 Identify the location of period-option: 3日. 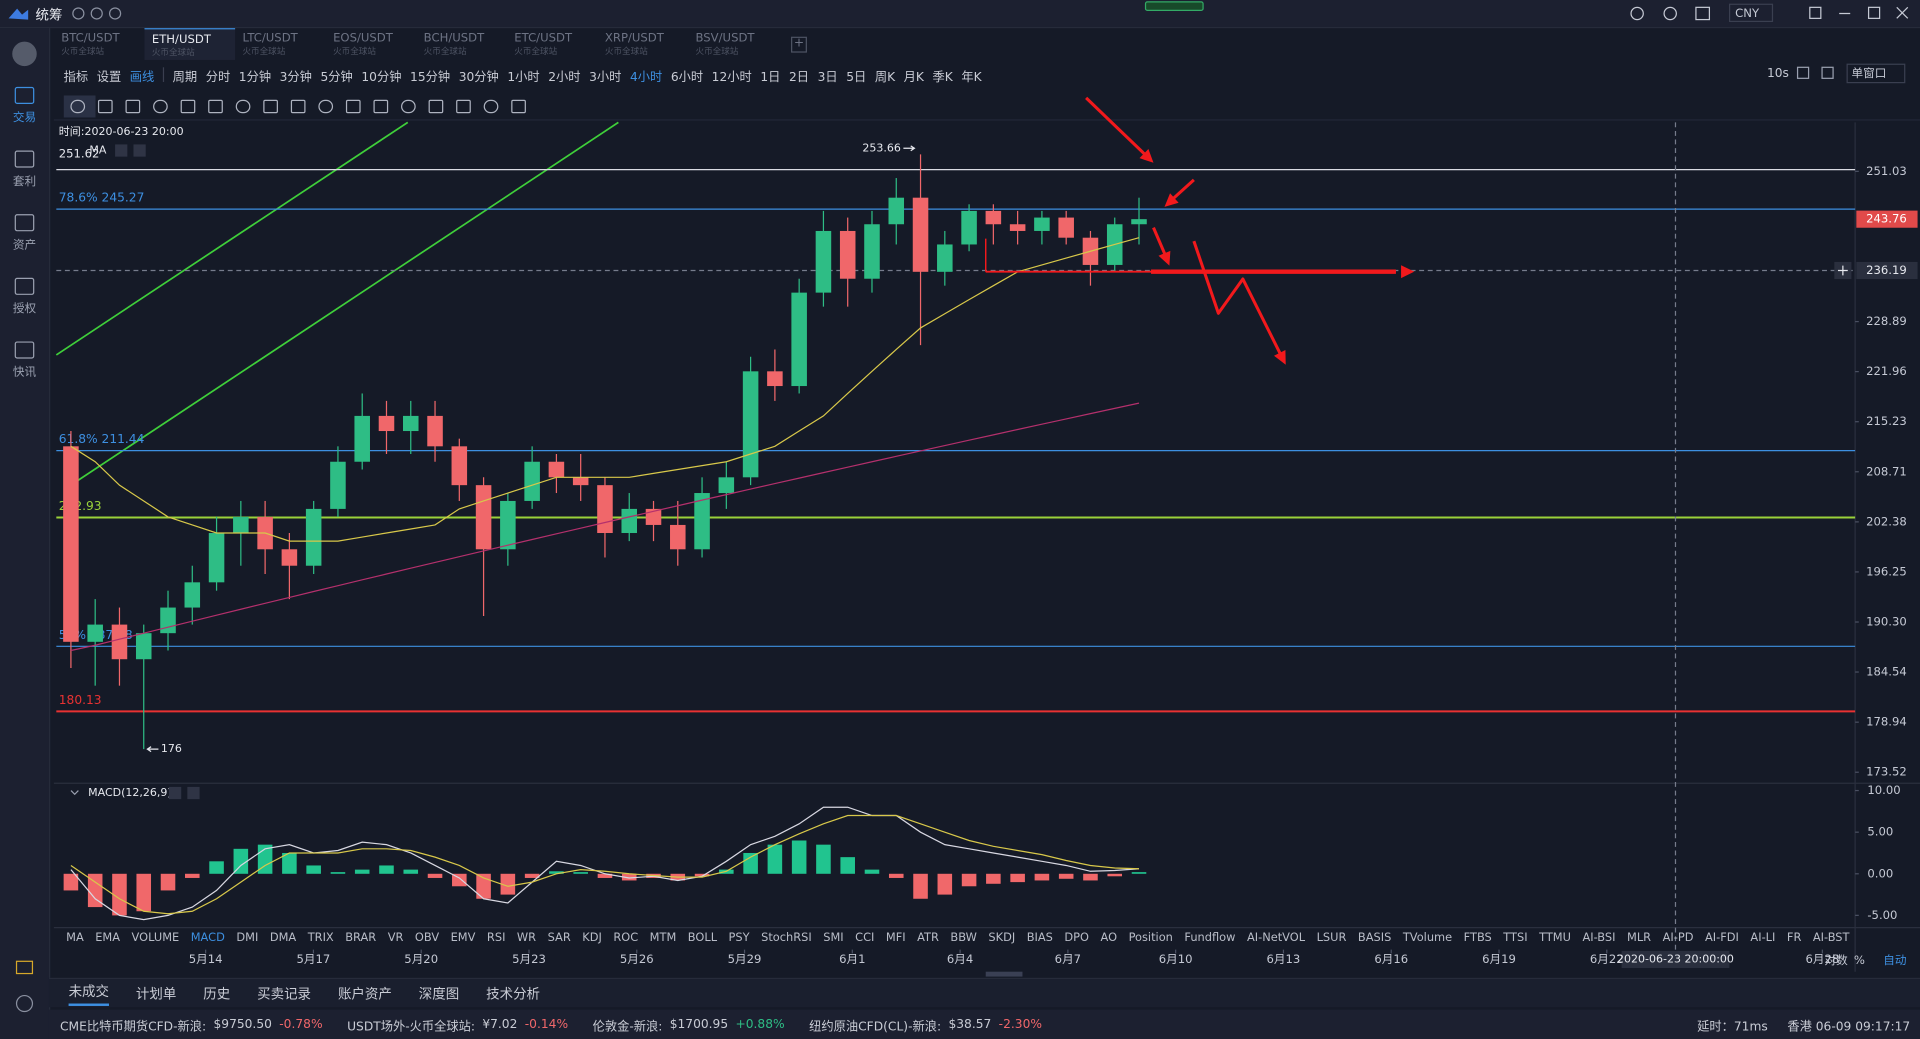
(827, 77).